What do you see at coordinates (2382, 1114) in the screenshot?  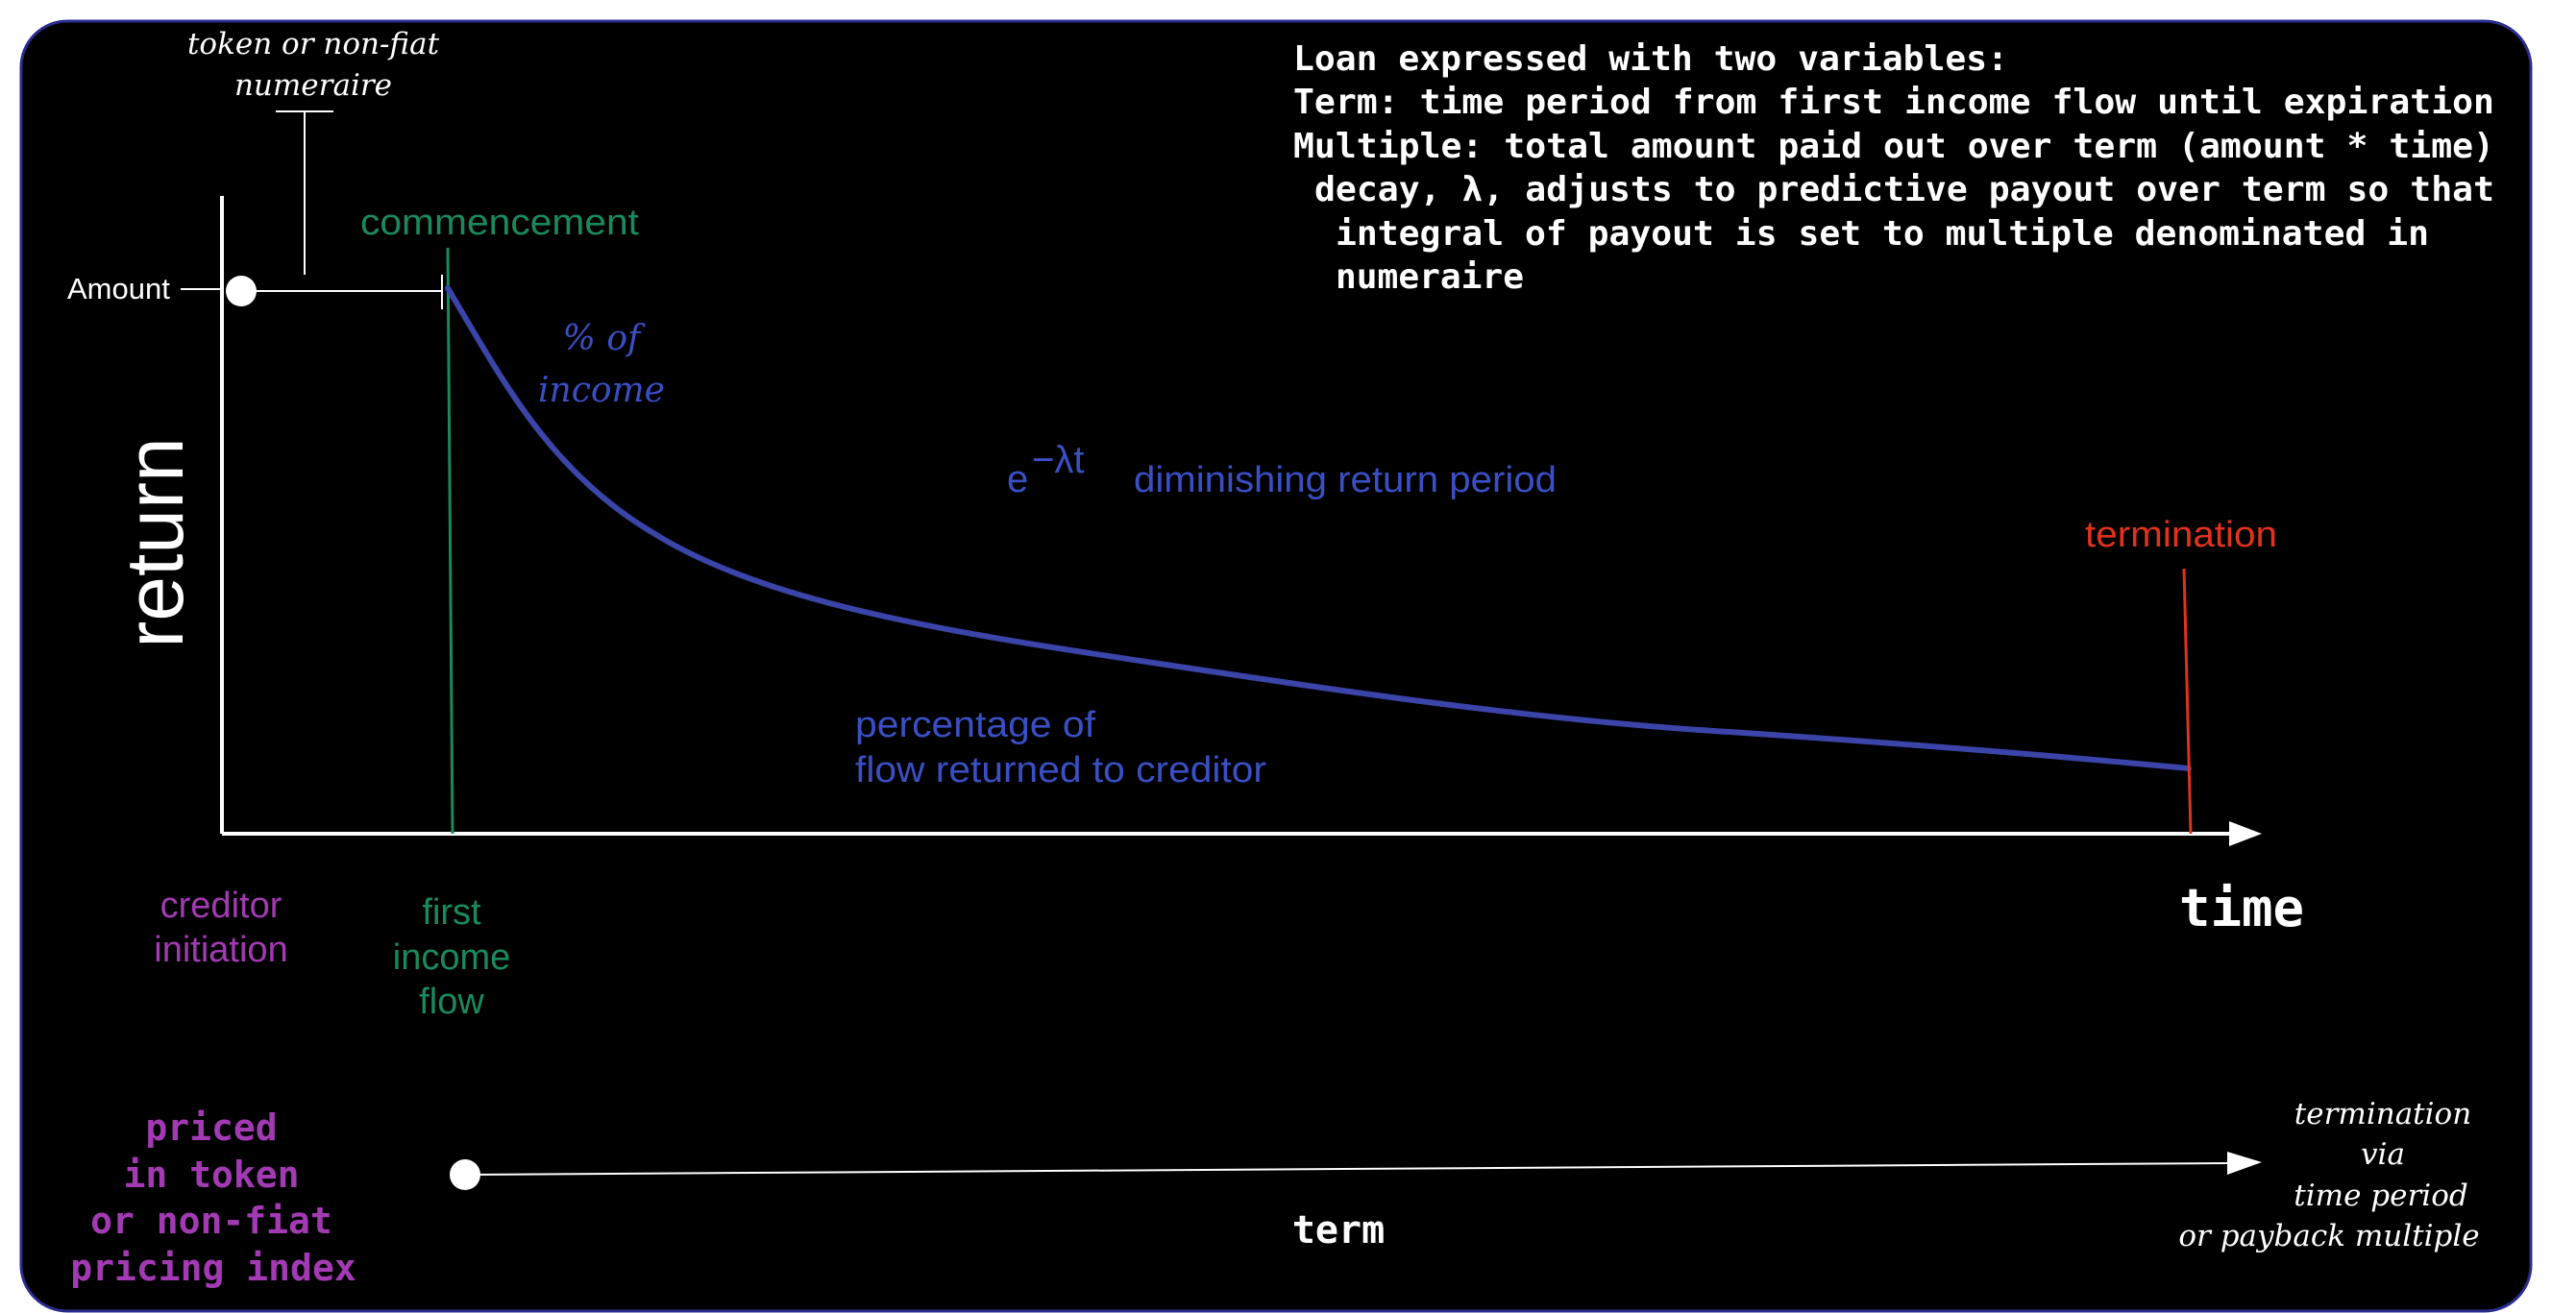 I see `termination-via-line1: termination` at bounding box center [2382, 1114].